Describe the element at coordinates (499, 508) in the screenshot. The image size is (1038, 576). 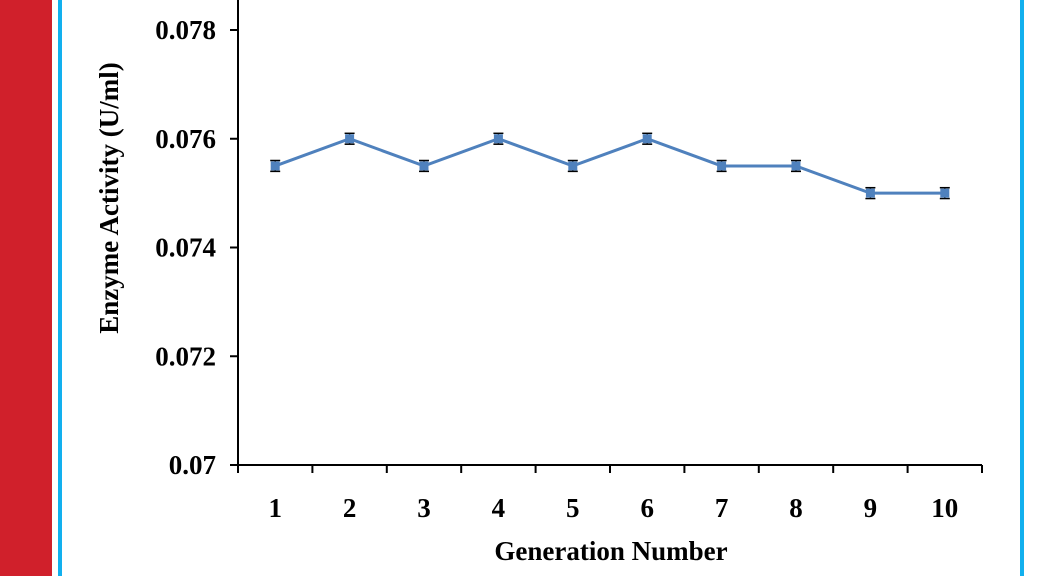
I see `x-tick-label: 4` at that location.